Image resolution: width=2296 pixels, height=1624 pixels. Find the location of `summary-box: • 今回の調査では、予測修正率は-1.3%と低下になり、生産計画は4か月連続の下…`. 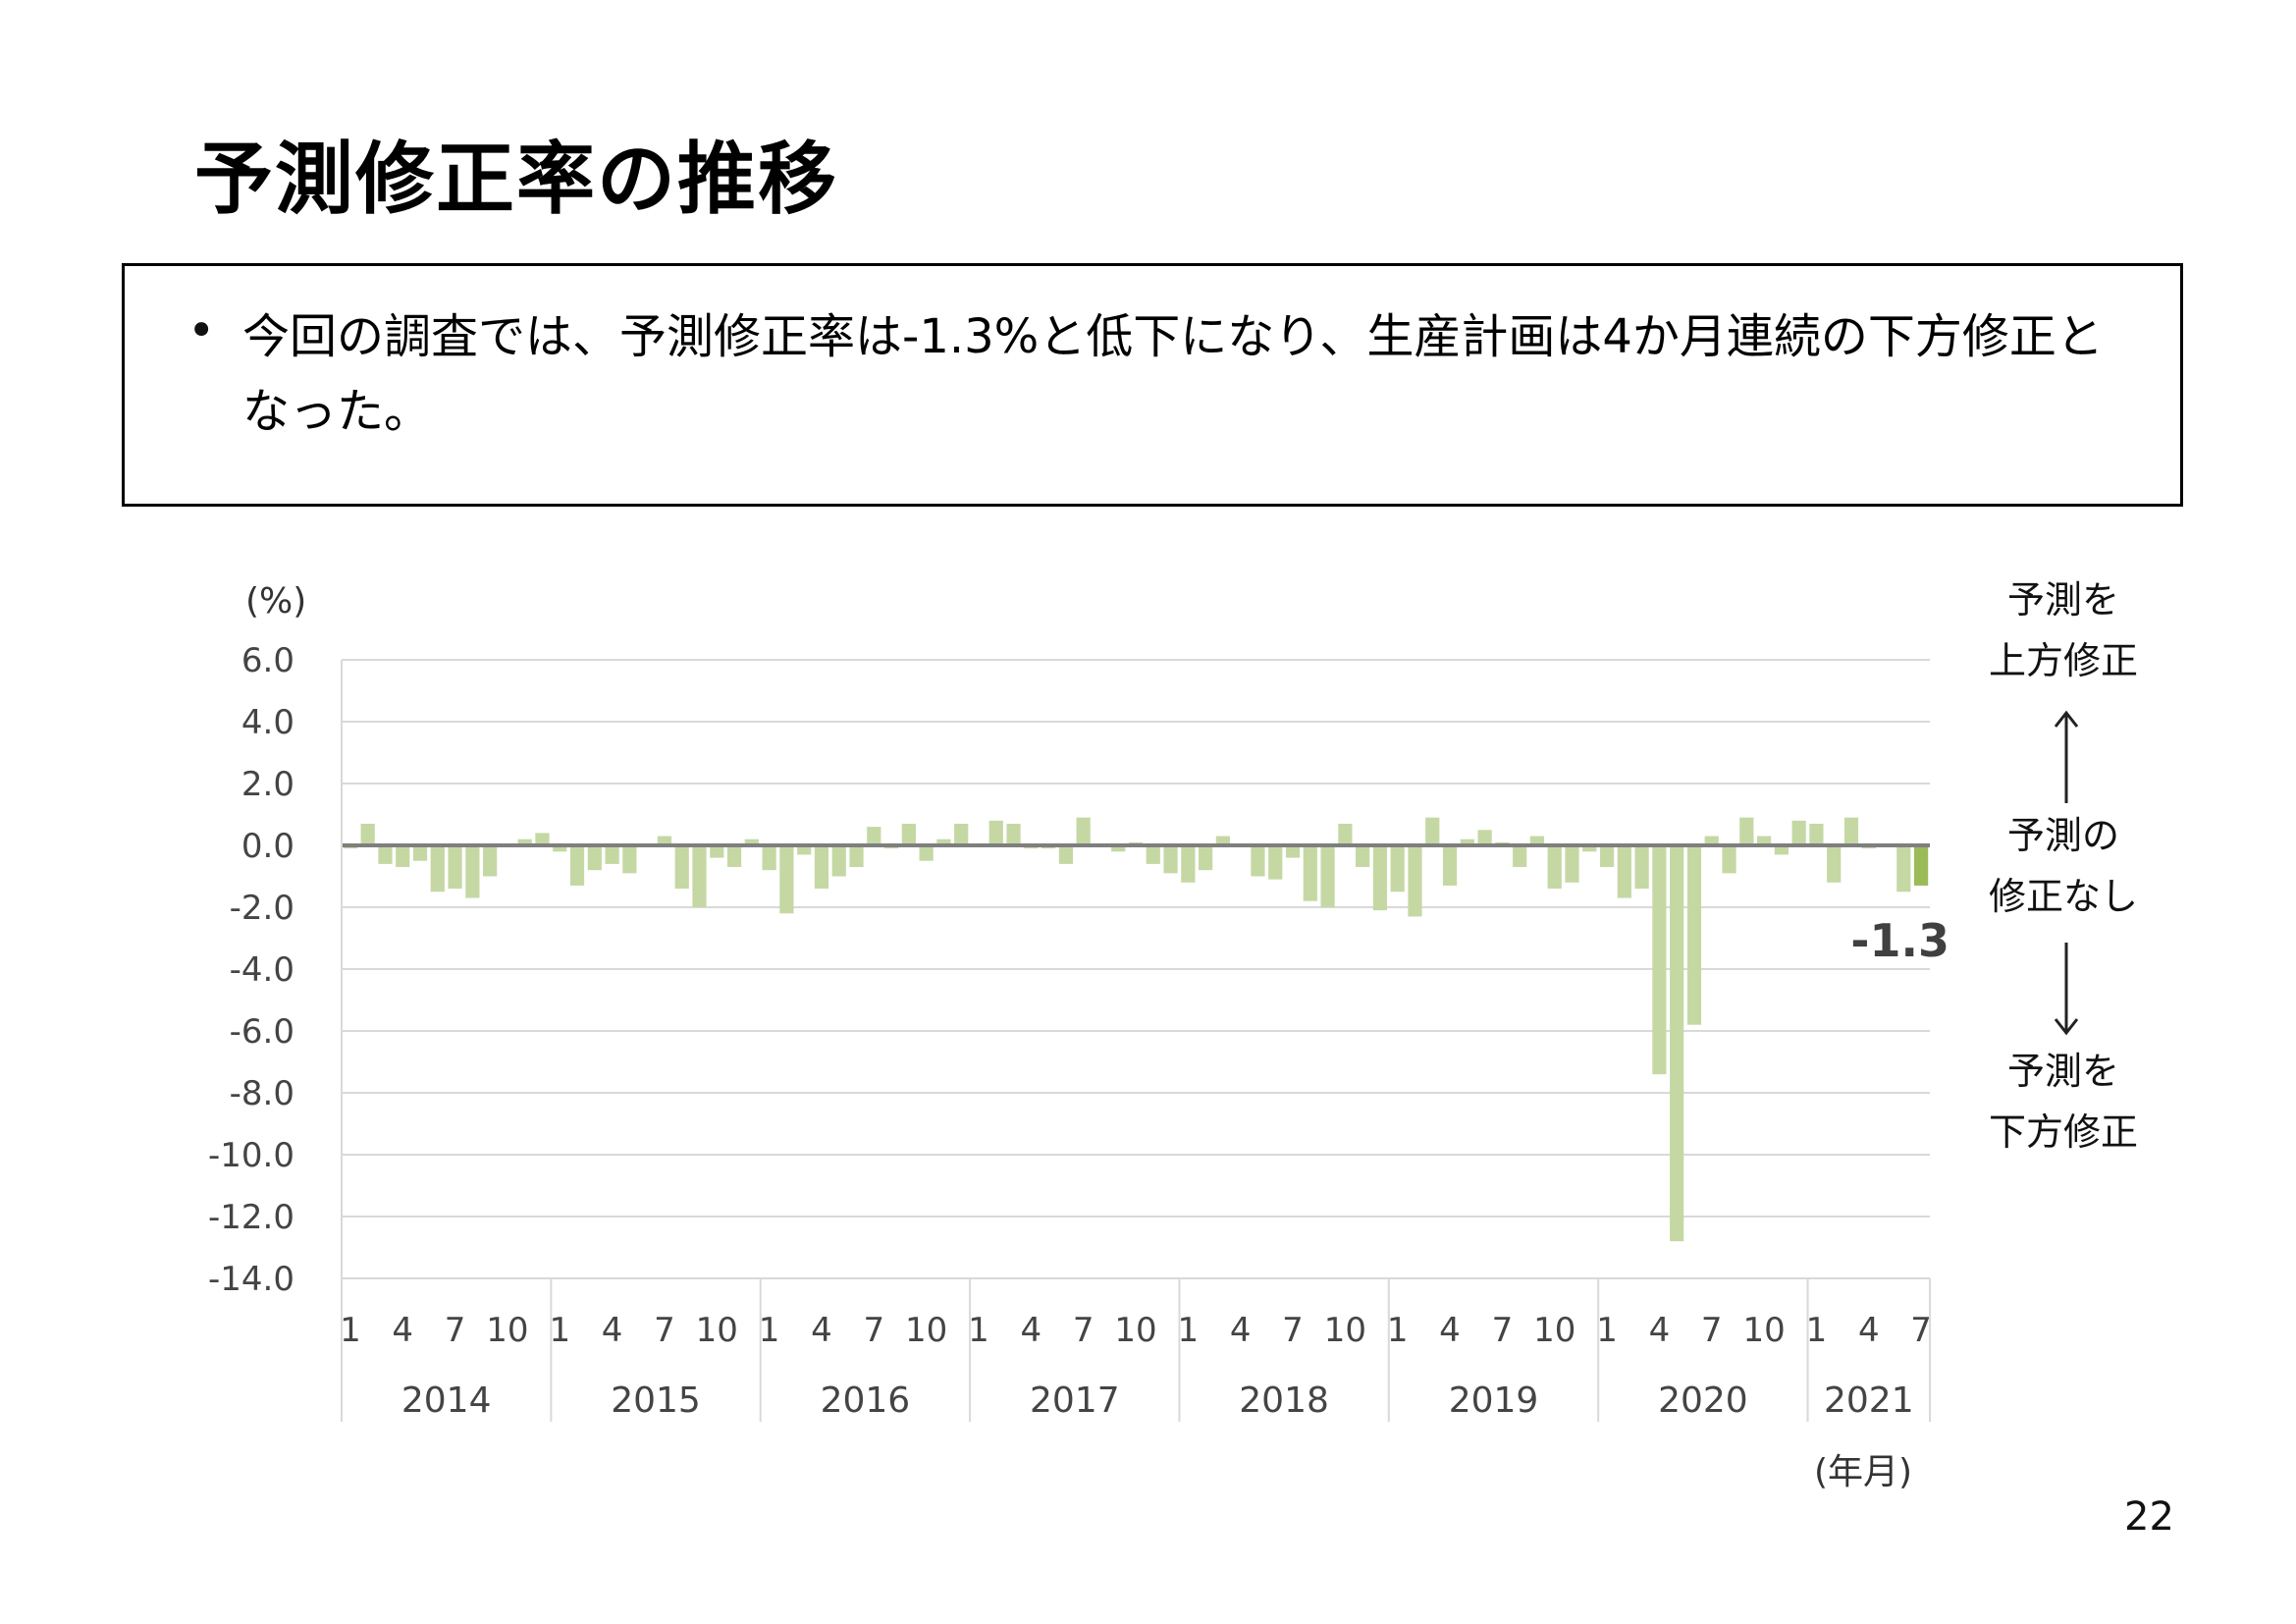

summary-box: • 今回の調査では、予測修正率は-1.3%と低下になり、生産計画は4か月連続の下… is located at coordinates (1152, 385).